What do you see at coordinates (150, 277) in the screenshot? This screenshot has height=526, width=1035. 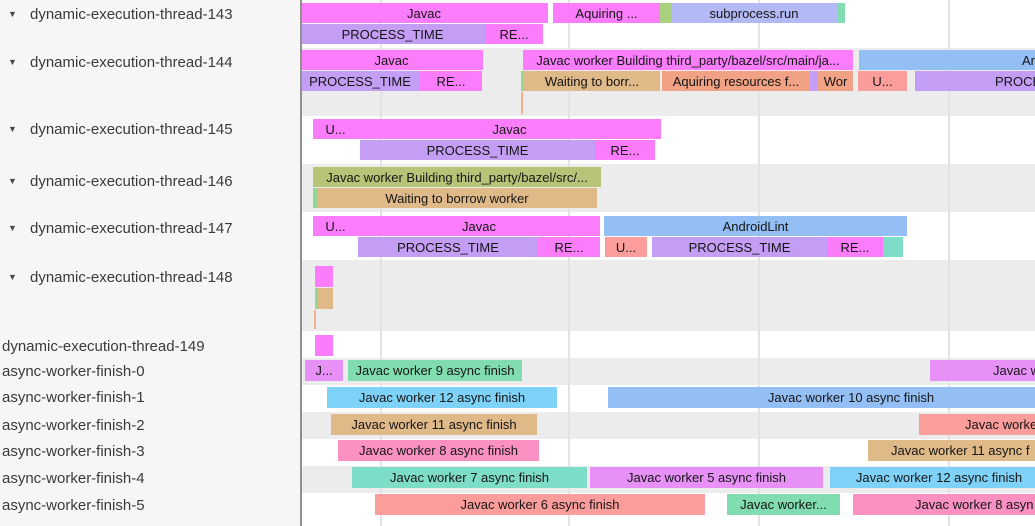 I see `sidebar-track-label-dynamic-execution-thread-148: ▼ dynamic-execution-thread-148` at bounding box center [150, 277].